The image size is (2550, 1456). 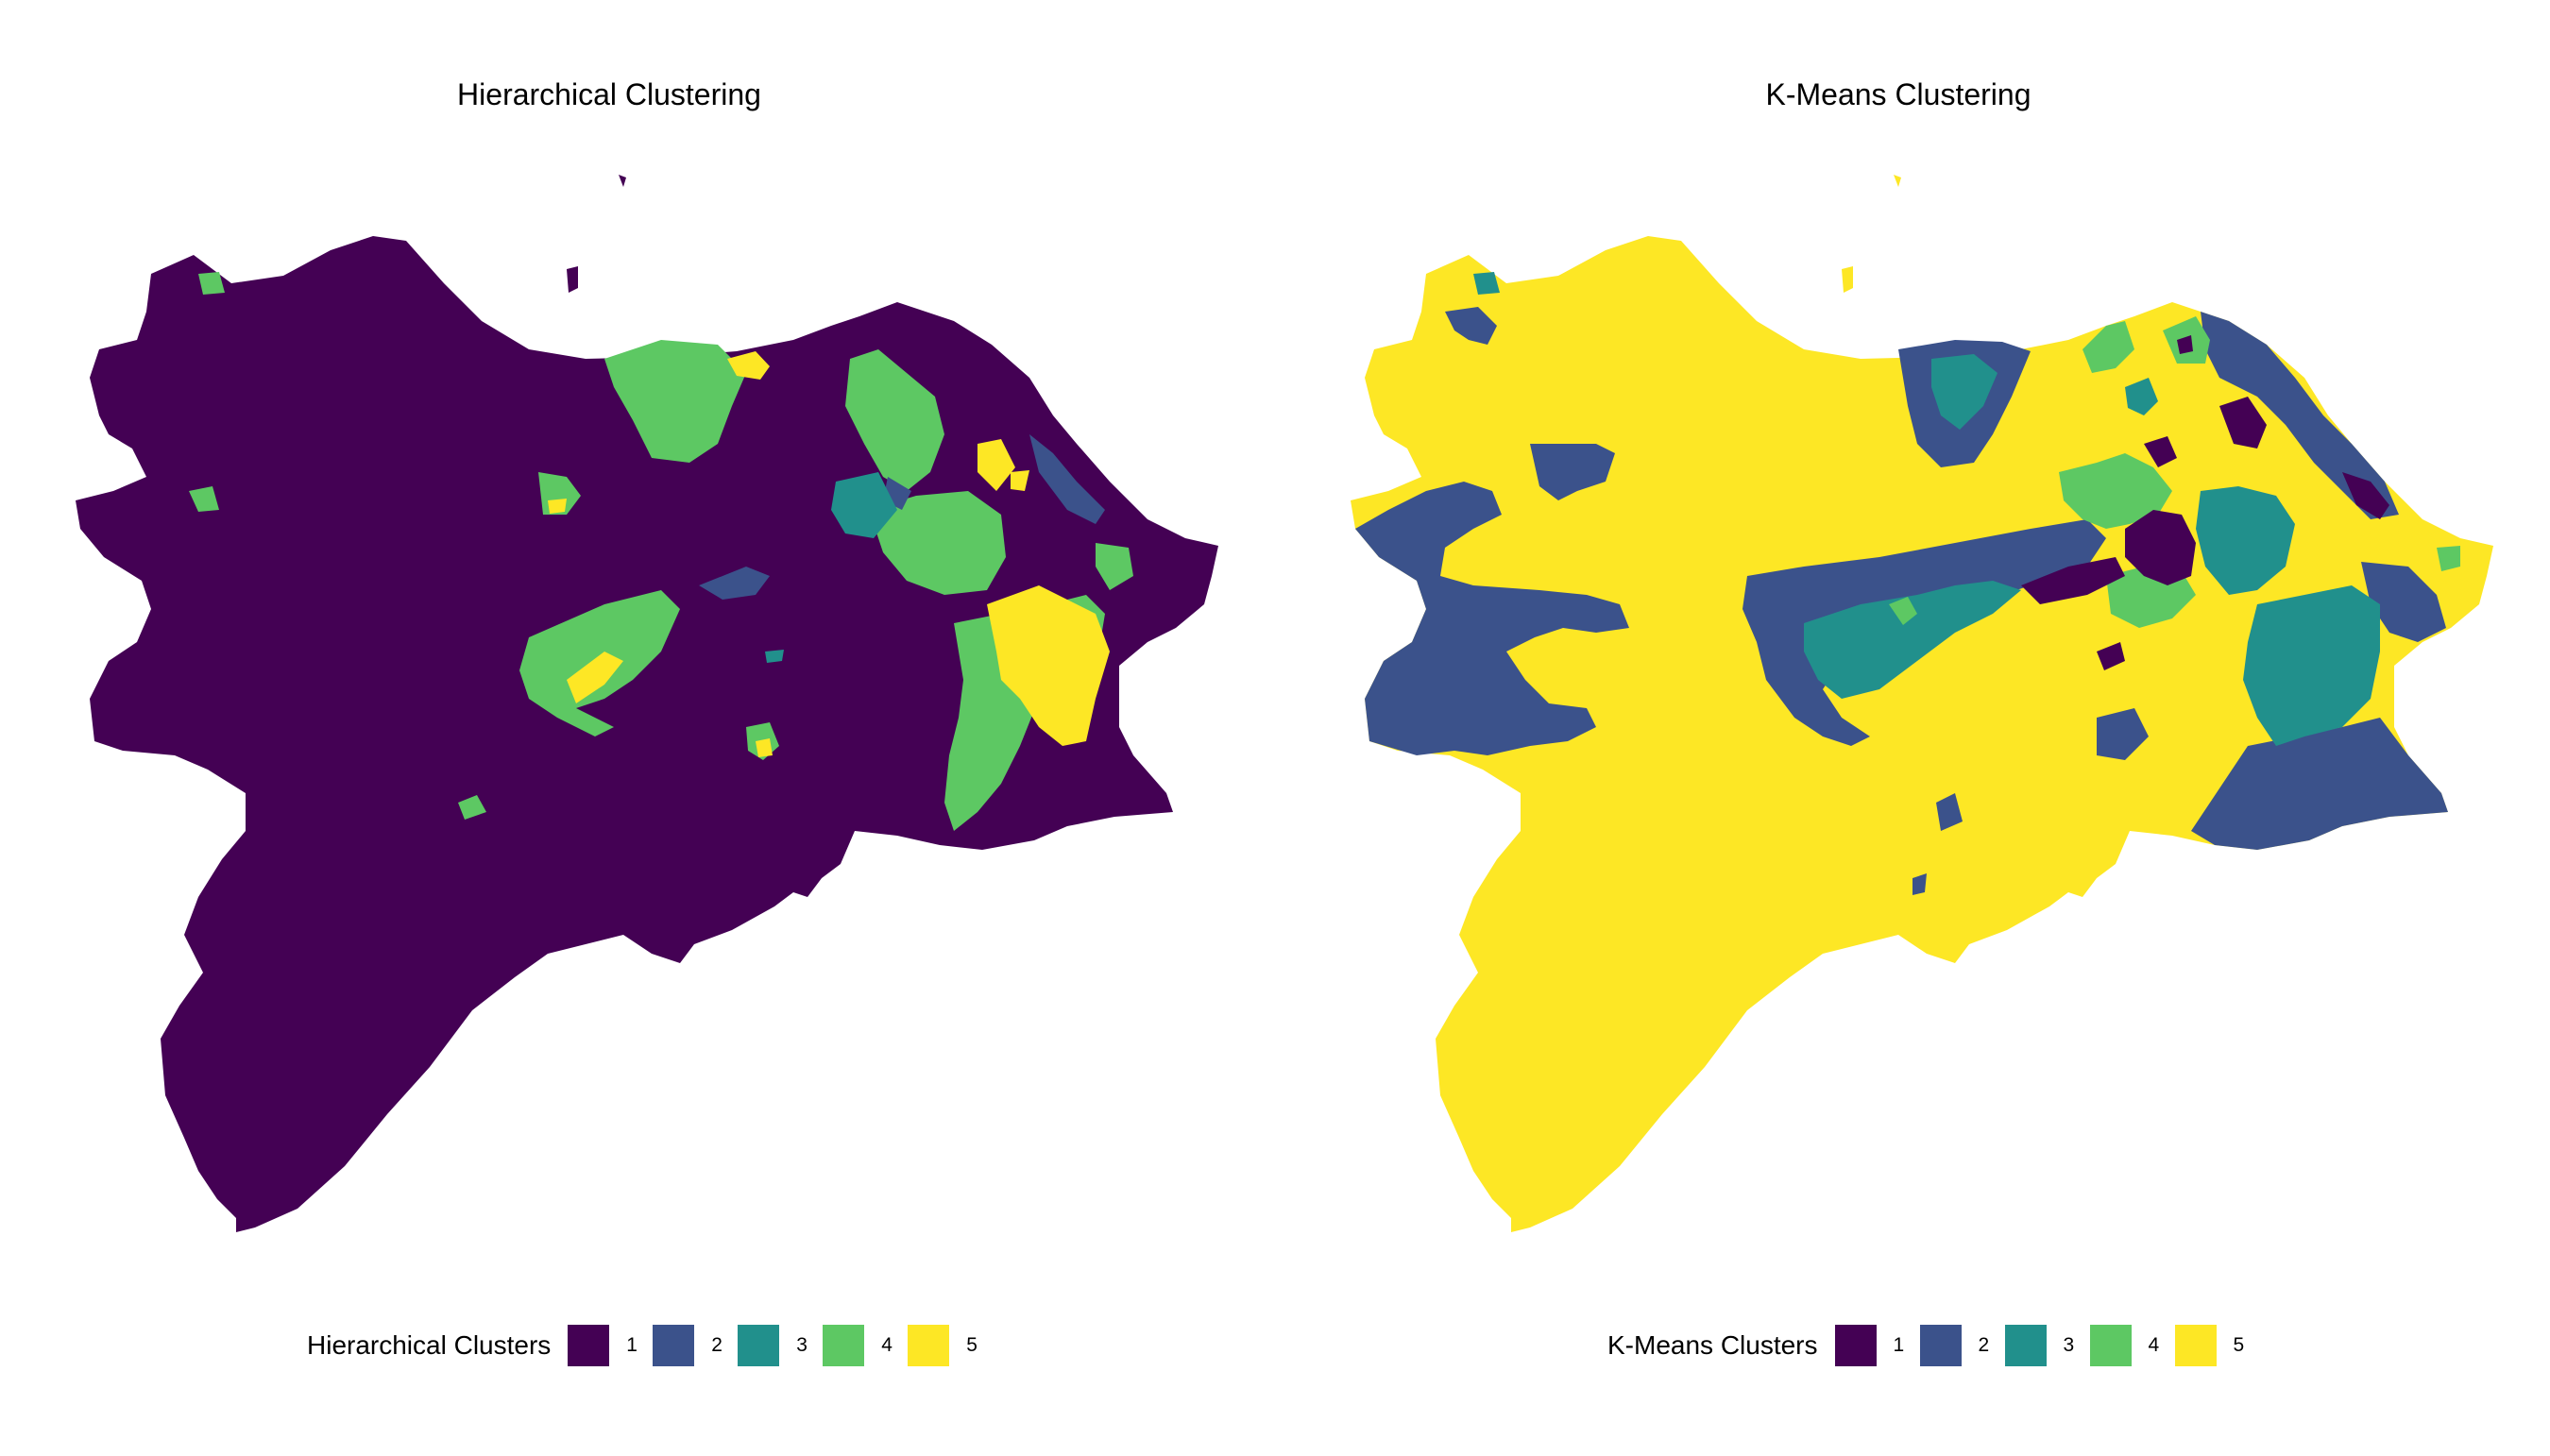 I want to click on legend: Hierarchical Clusters 1 2 3 4 5, so click(x=650, y=1345).